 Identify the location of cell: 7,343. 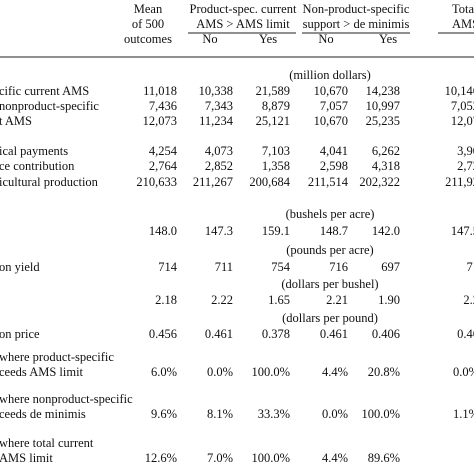
(219, 106).